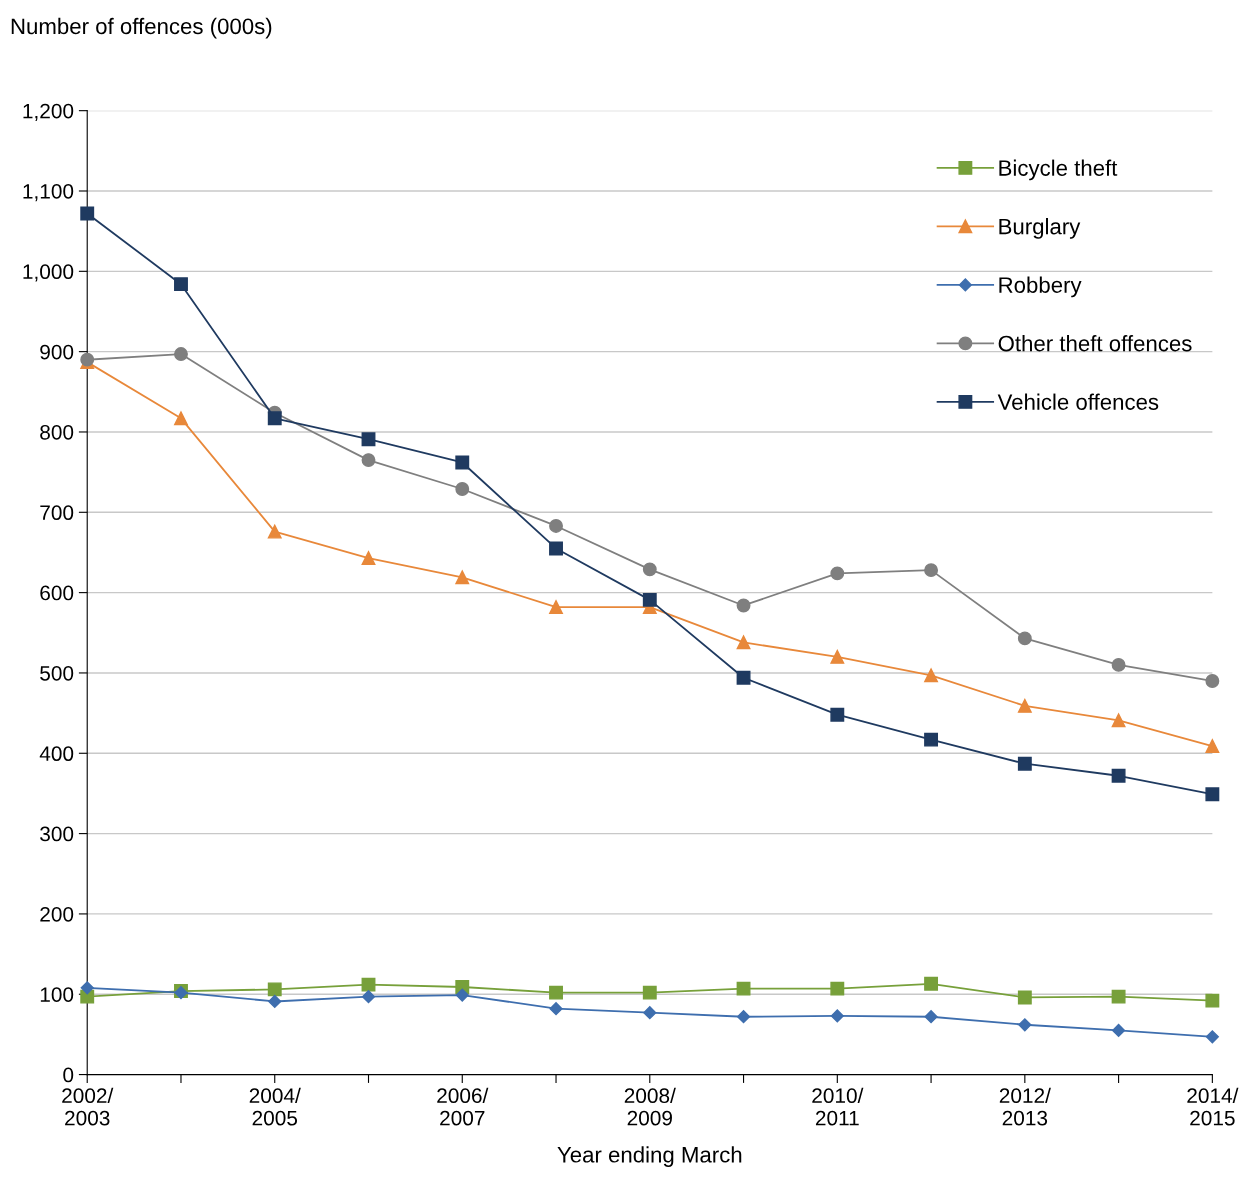 The height and width of the screenshot is (1190, 1246). I want to click on y-tick-label: 1,100, so click(48, 193).